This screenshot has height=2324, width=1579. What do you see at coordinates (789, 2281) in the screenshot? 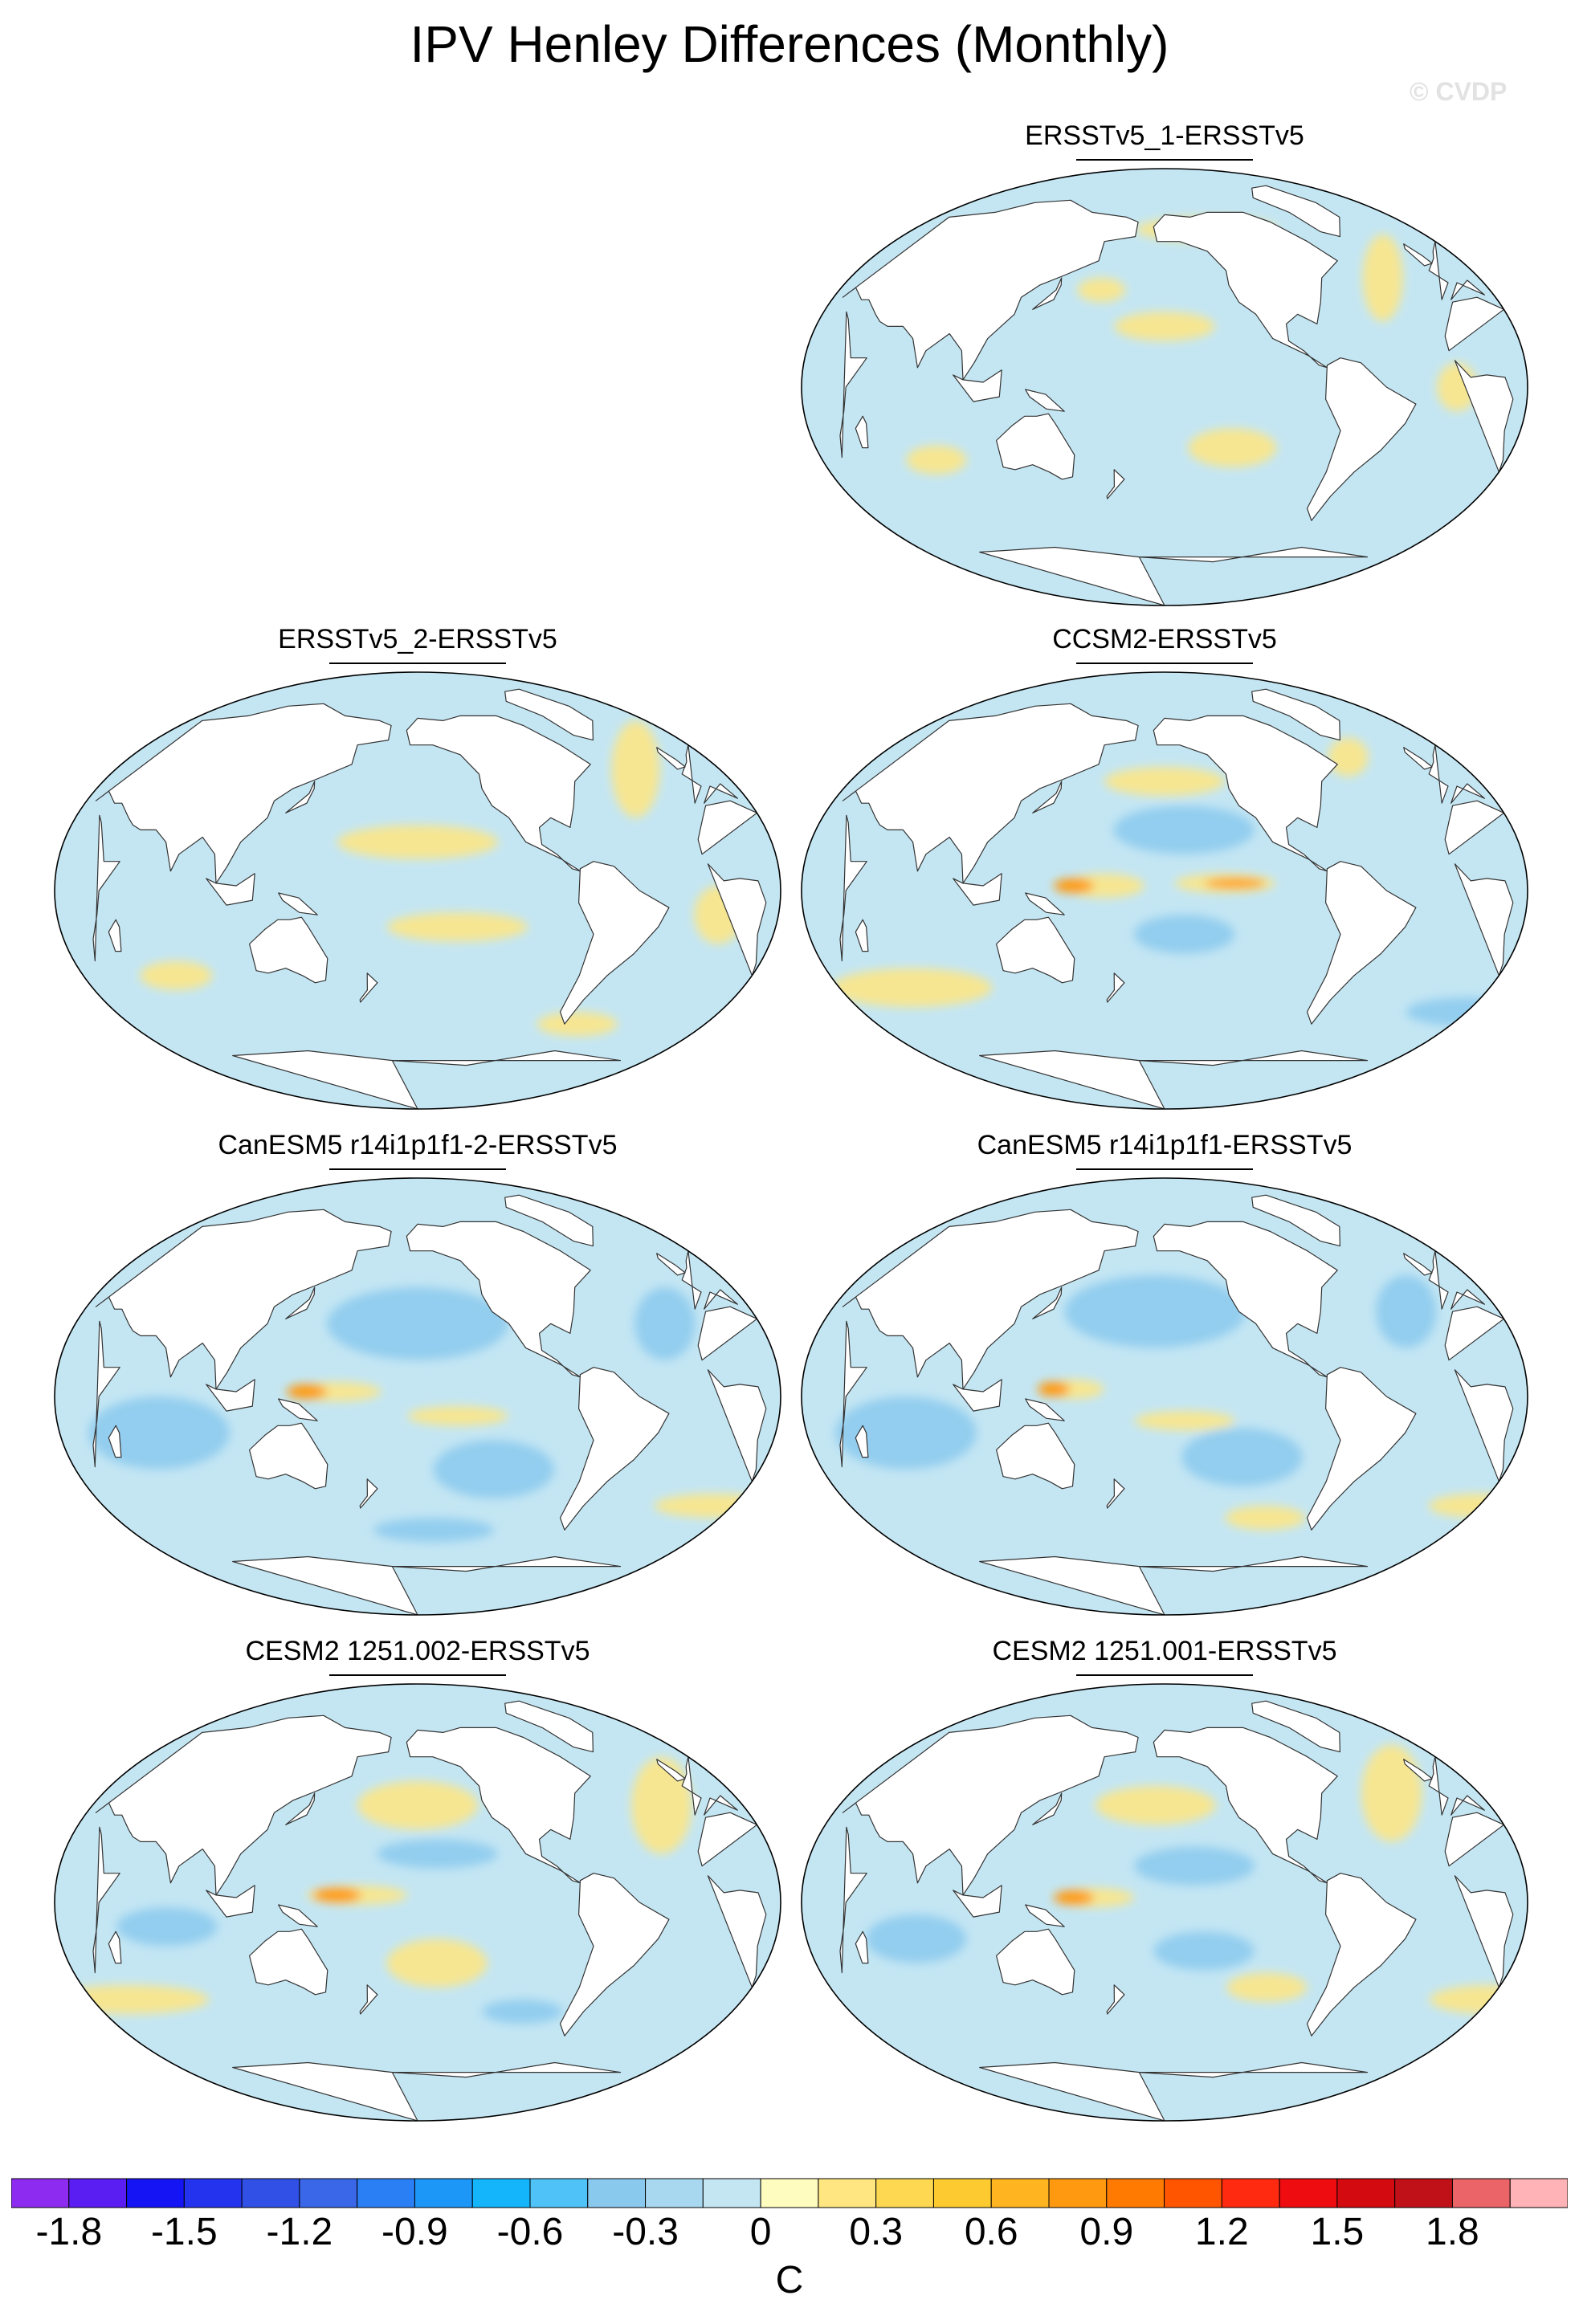
I see `colorbar-unit-label: C` at bounding box center [789, 2281].